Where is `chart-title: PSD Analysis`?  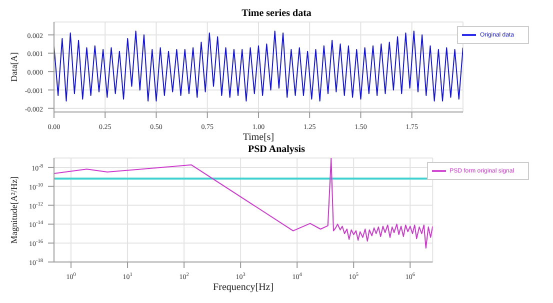
chart-title: PSD Analysis is located at coordinates (276, 150).